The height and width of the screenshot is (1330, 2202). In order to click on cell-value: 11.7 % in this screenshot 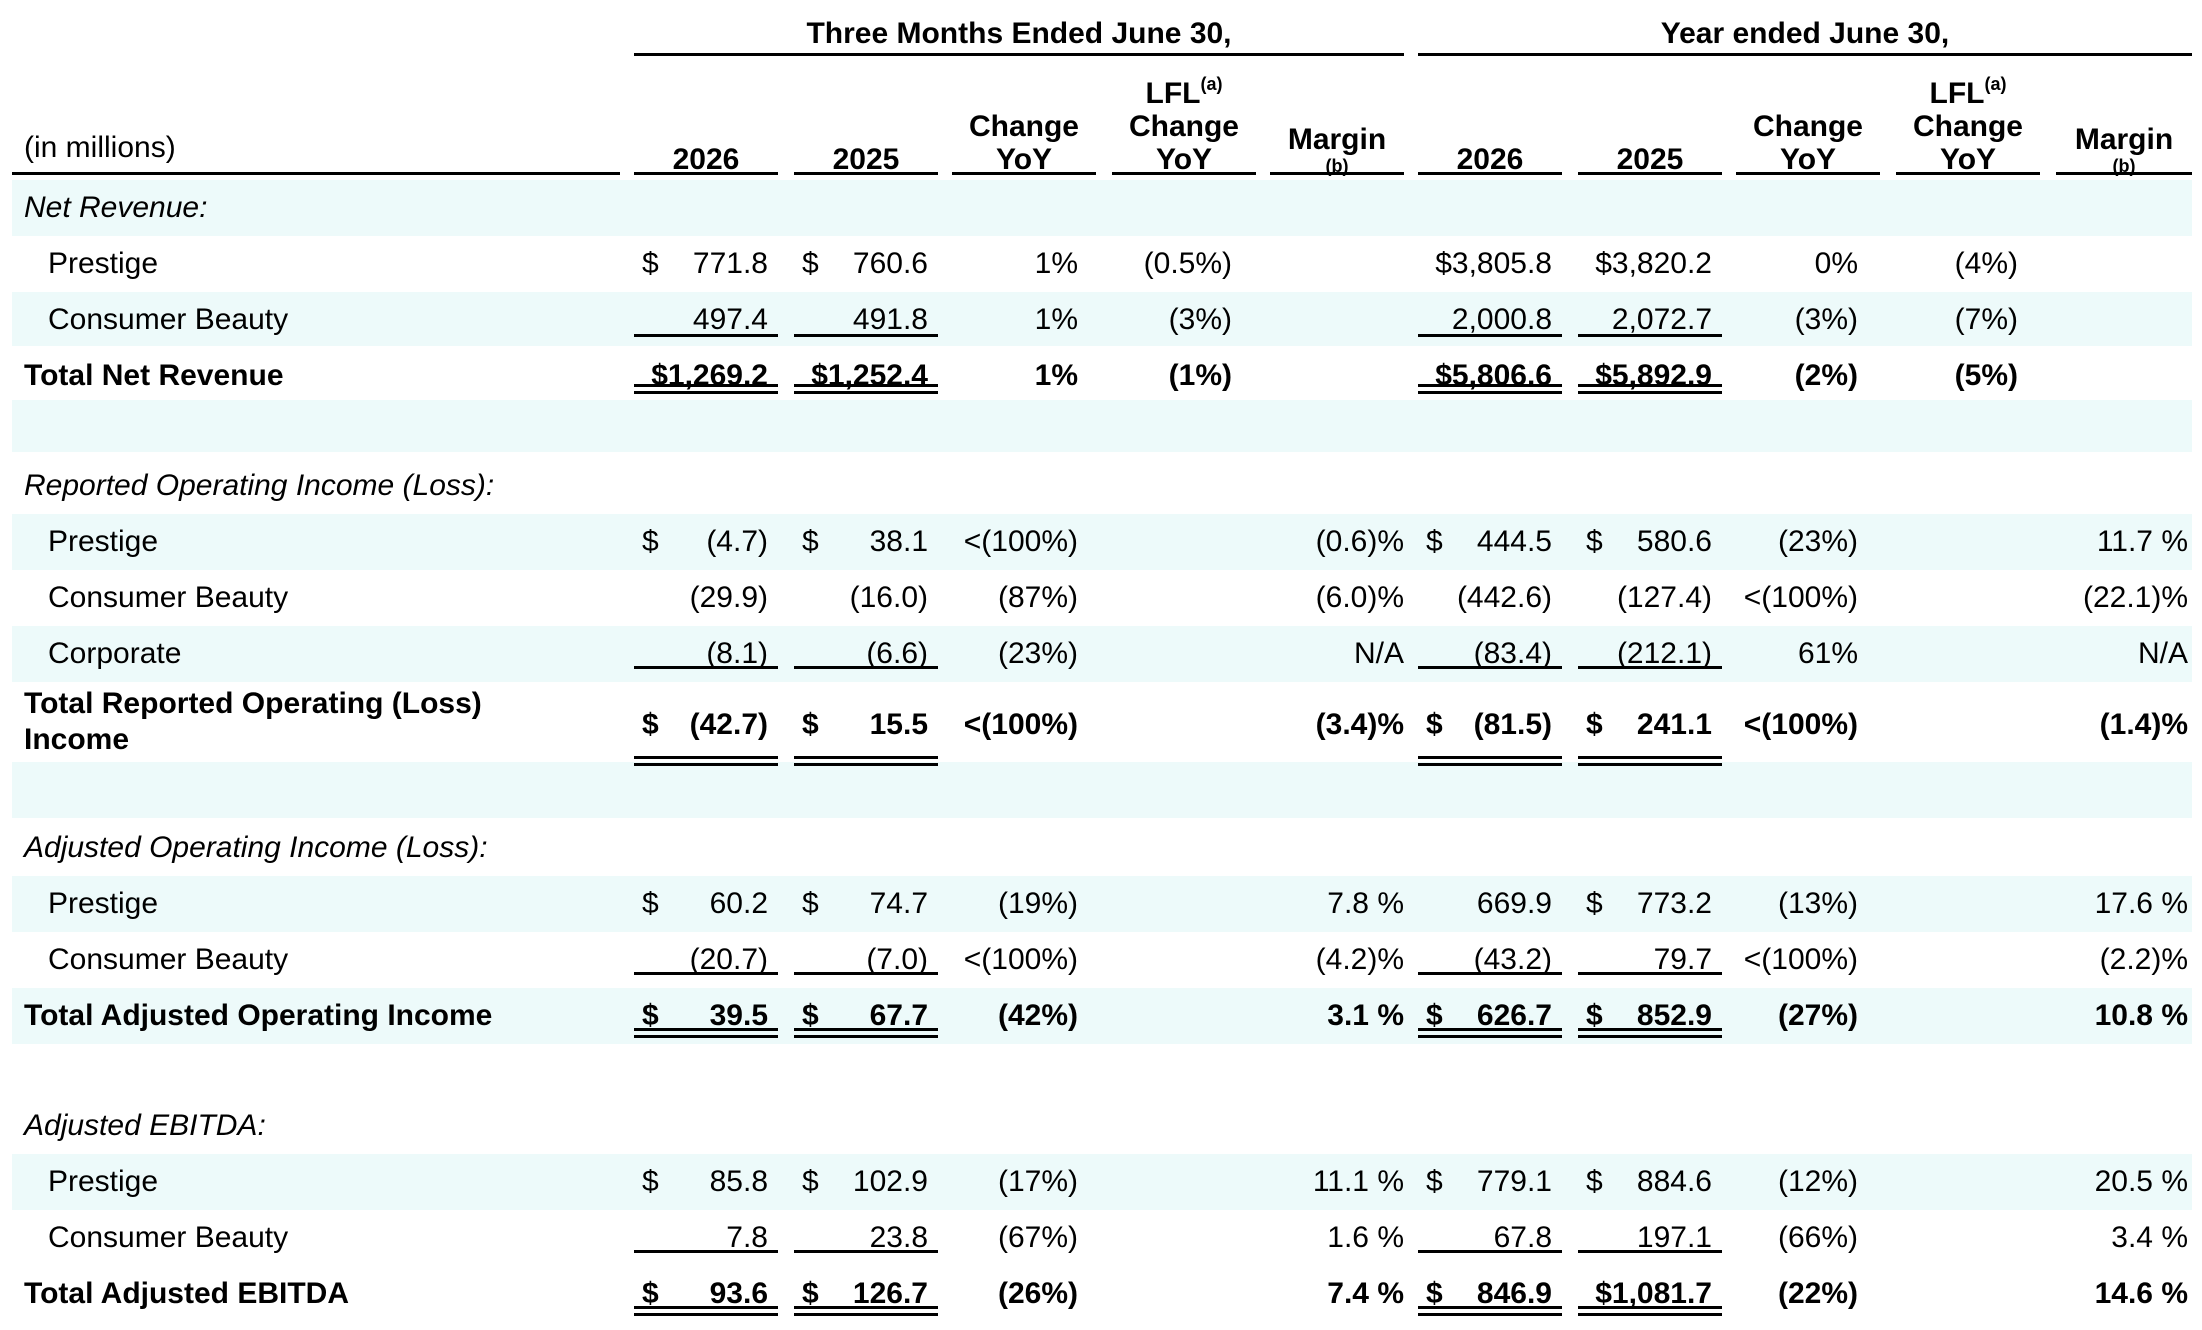, I will do `click(2142, 541)`.